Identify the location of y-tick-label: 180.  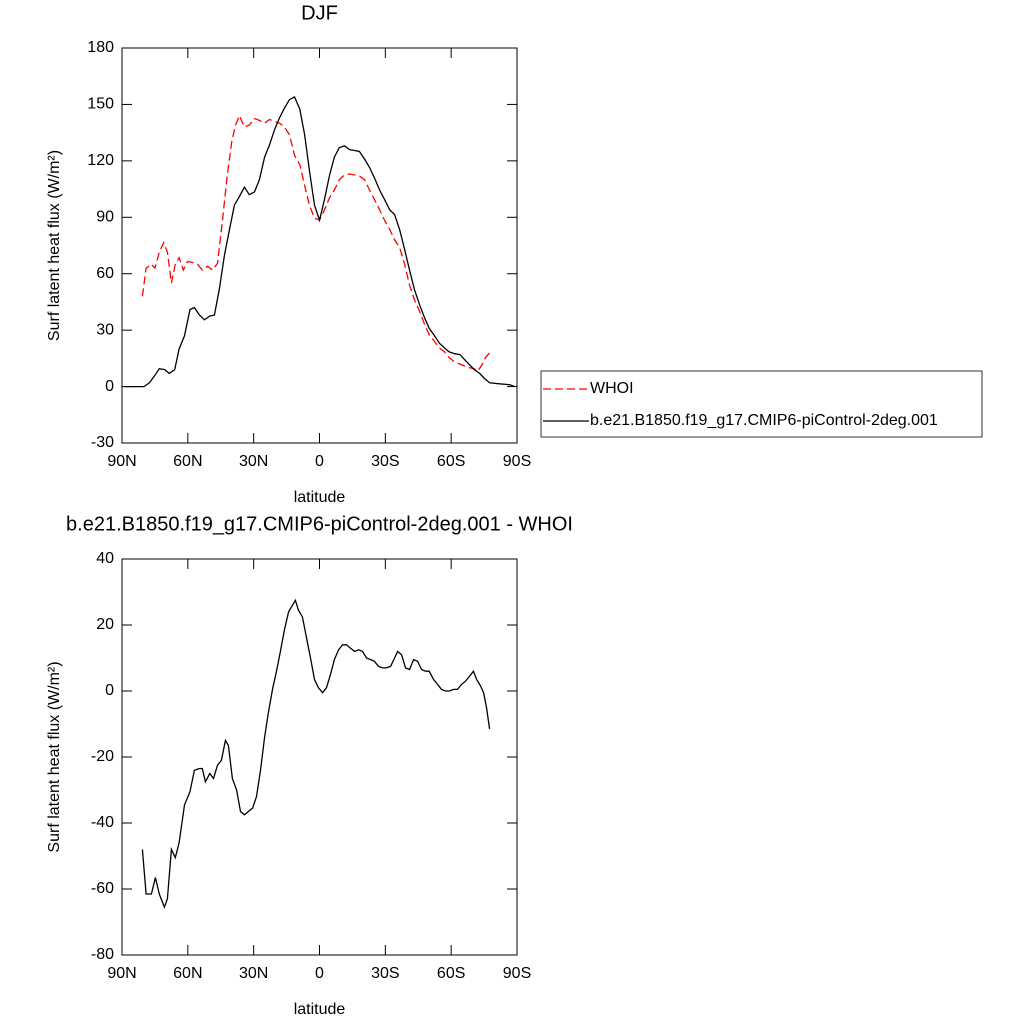
(100, 47).